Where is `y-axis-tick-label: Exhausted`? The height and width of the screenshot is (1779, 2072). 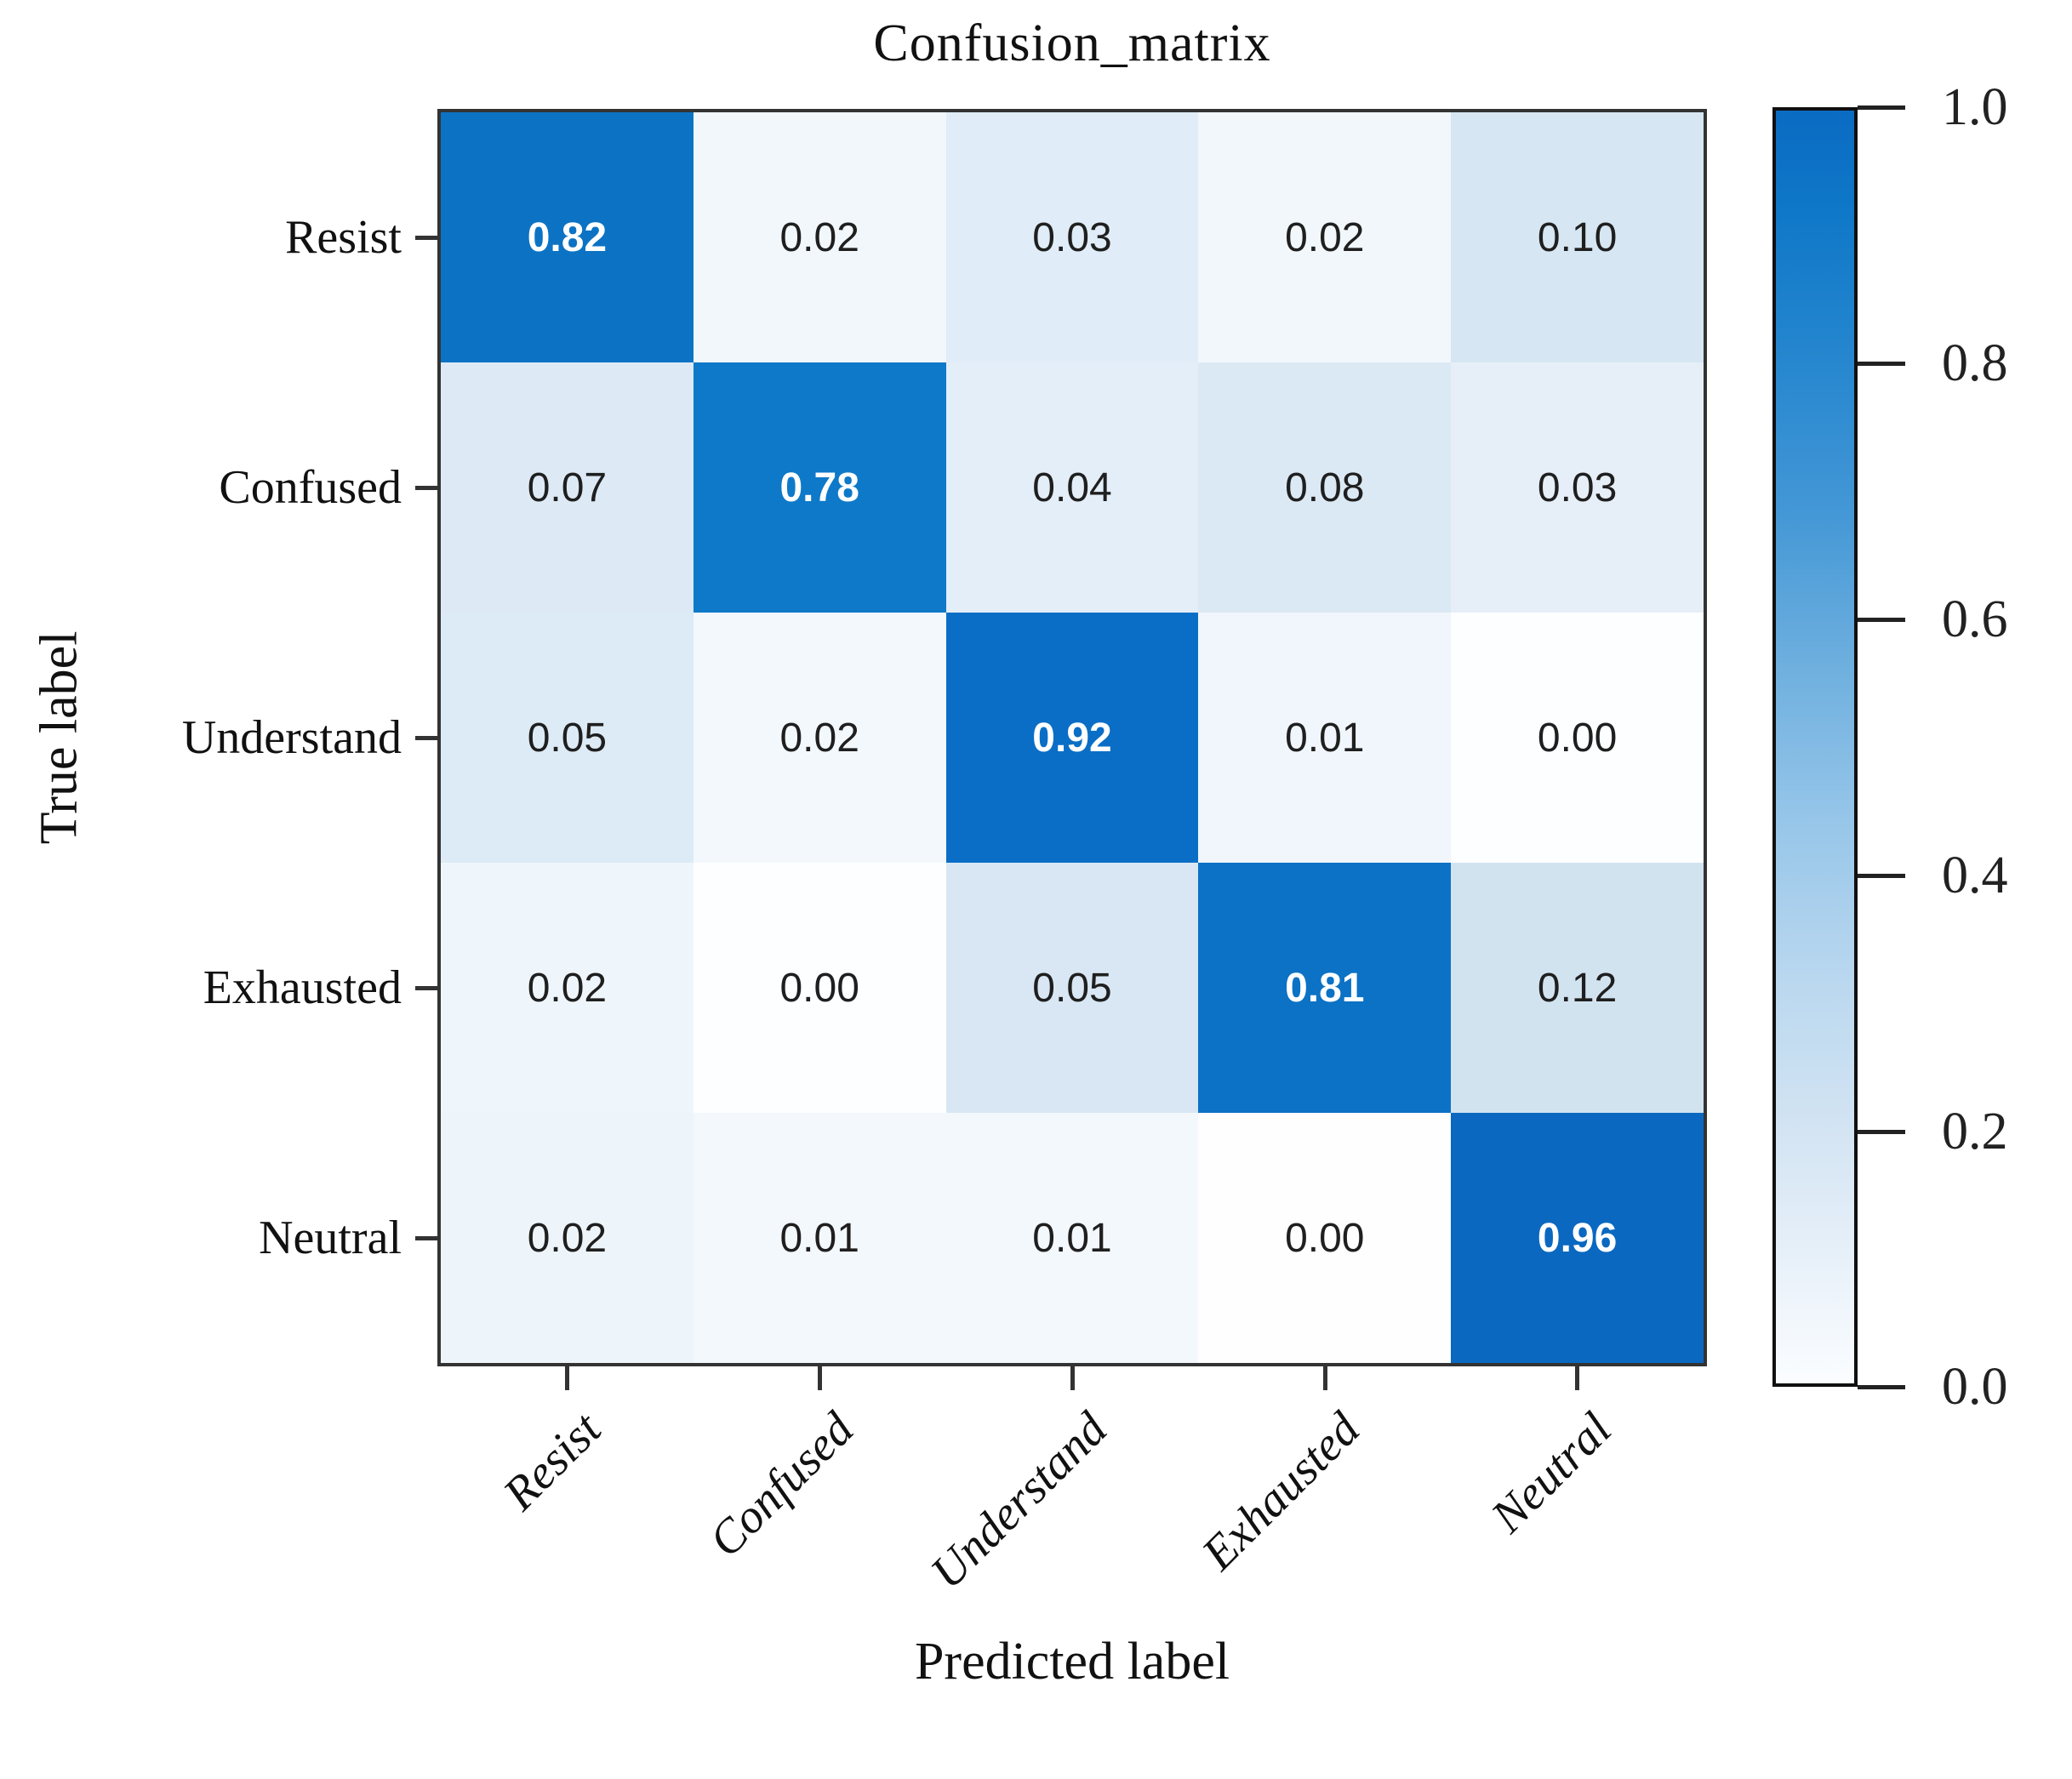 y-axis-tick-label: Exhausted is located at coordinates (302, 988).